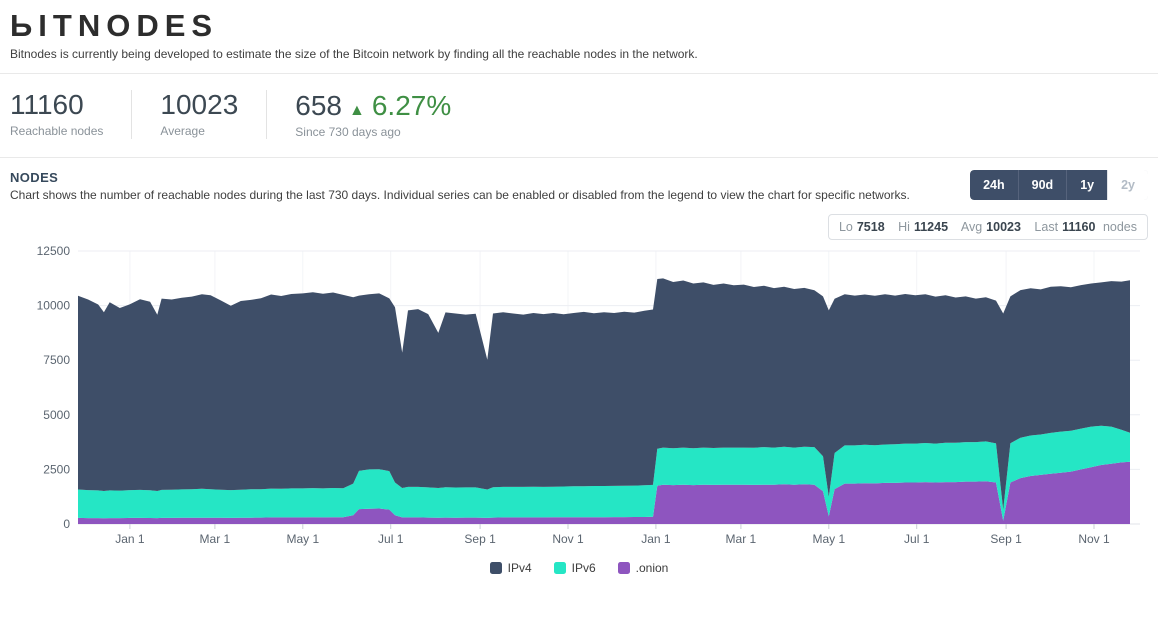 The image size is (1158, 617). I want to click on bitnodes-logo: ЬITNODES, so click(114, 25).